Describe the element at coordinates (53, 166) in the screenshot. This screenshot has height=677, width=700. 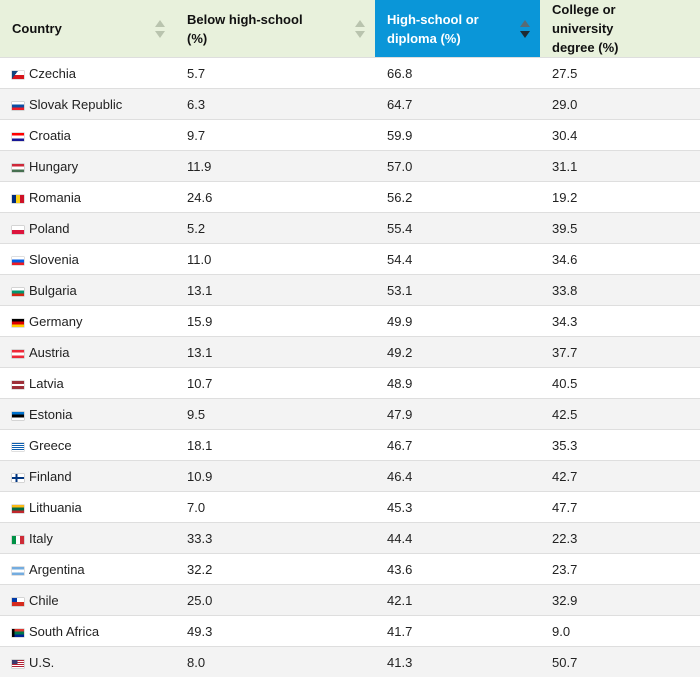
I see `country-name: Hungary` at that location.